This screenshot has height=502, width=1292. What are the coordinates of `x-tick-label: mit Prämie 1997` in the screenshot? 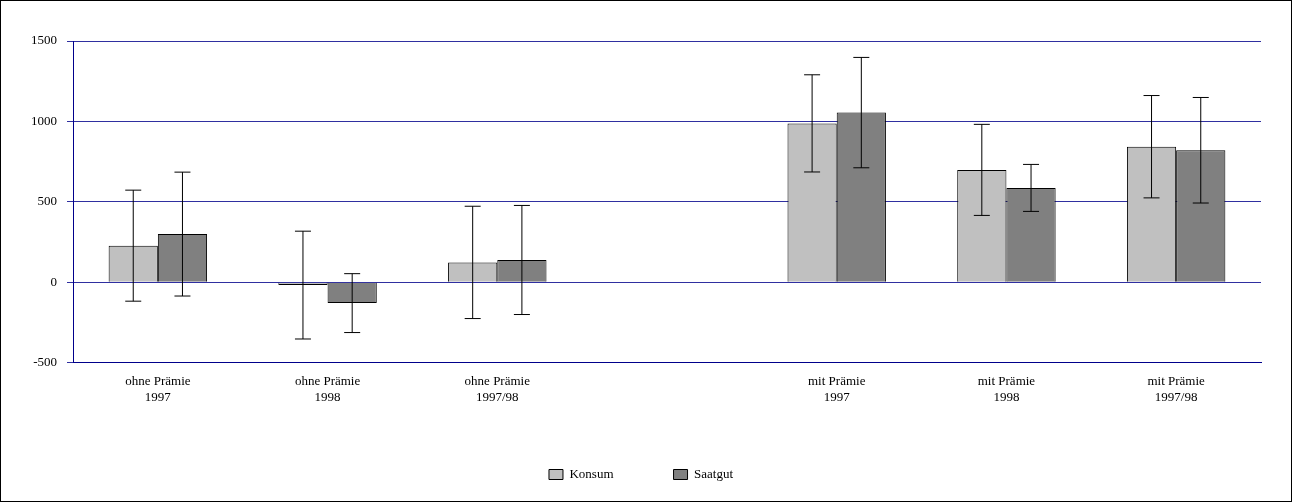 It's located at (837, 388).